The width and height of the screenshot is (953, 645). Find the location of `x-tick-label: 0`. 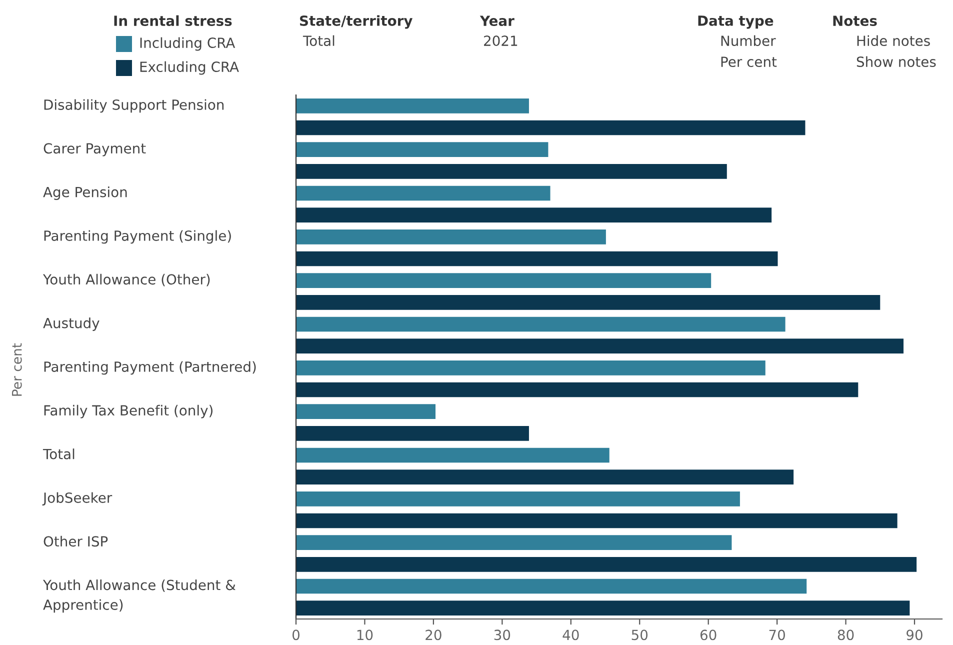

x-tick-label: 0 is located at coordinates (296, 635).